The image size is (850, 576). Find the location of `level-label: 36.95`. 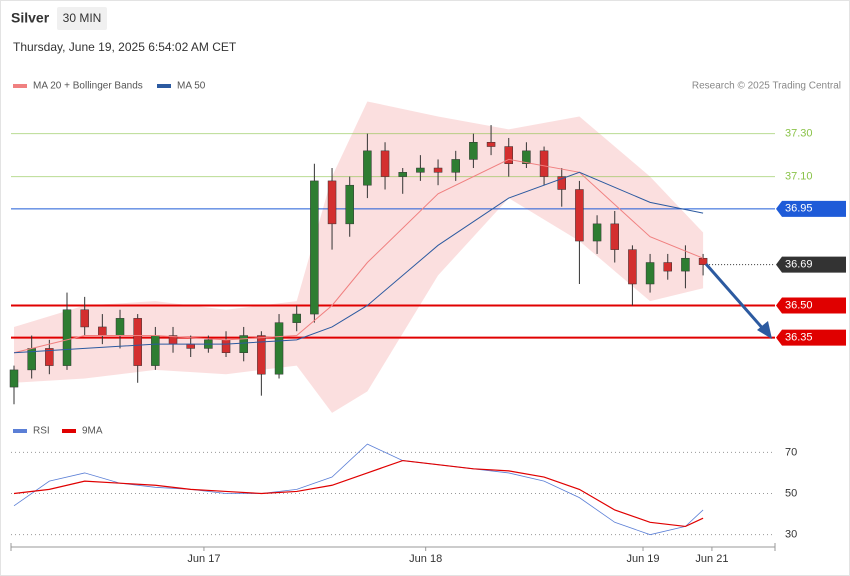

level-label: 36.95 is located at coordinates (799, 209).